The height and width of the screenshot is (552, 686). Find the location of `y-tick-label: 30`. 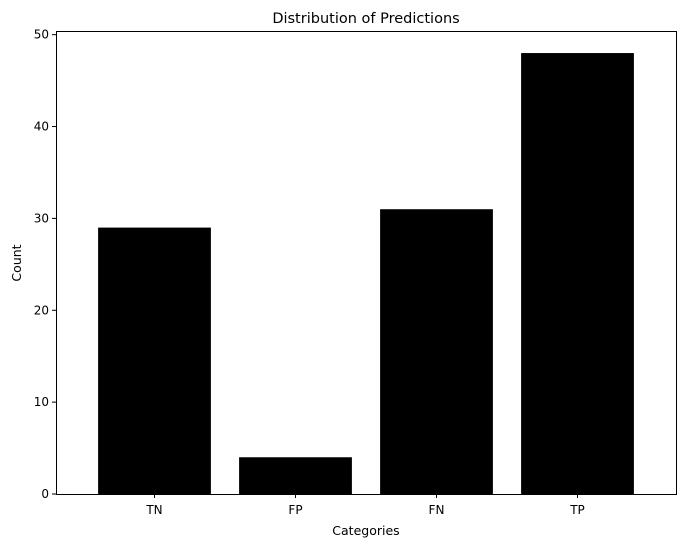

y-tick-label: 30 is located at coordinates (41, 218).